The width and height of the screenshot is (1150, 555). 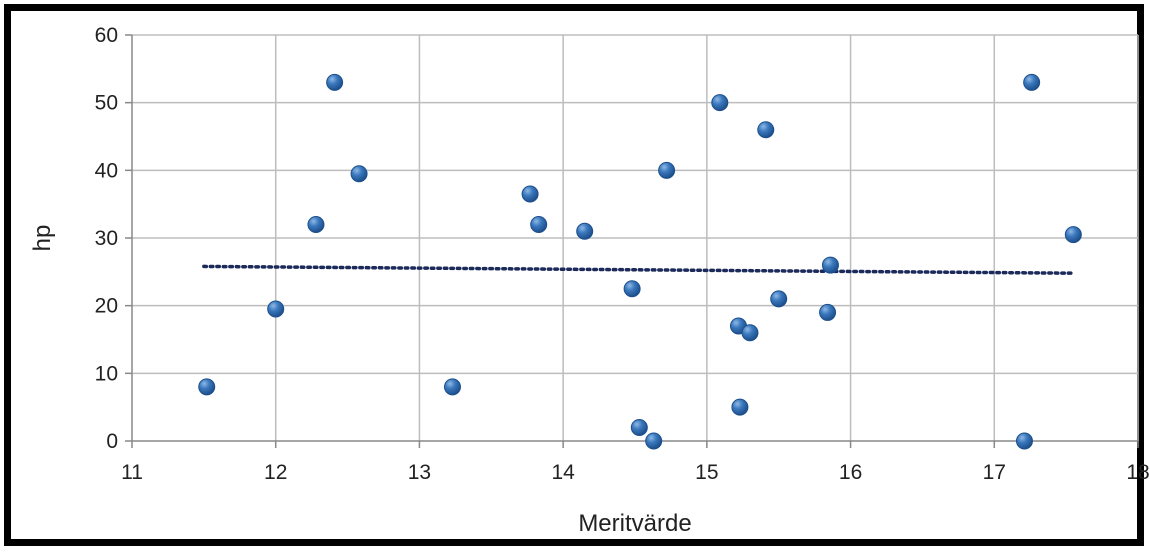 I want to click on x-axis-title: Meritvärde, so click(x=634, y=523).